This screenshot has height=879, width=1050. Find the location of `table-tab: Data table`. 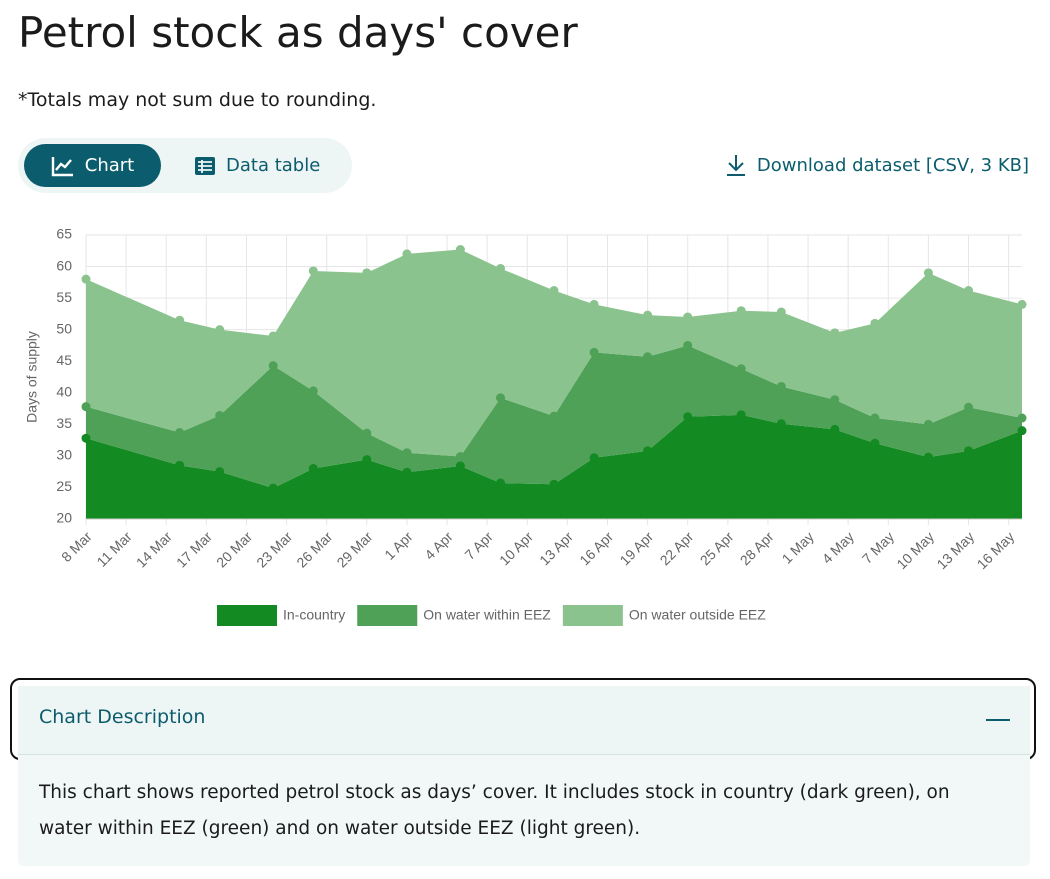

table-tab: Data table is located at coordinates (257, 165).